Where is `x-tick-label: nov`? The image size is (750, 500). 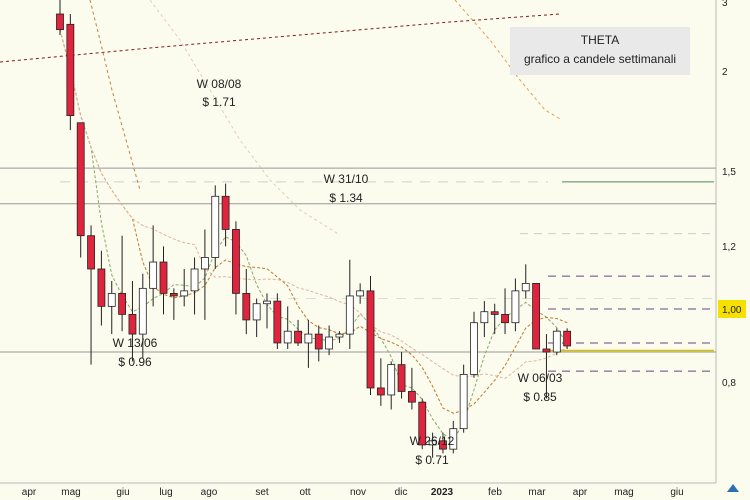 x-tick-label: nov is located at coordinates (358, 492).